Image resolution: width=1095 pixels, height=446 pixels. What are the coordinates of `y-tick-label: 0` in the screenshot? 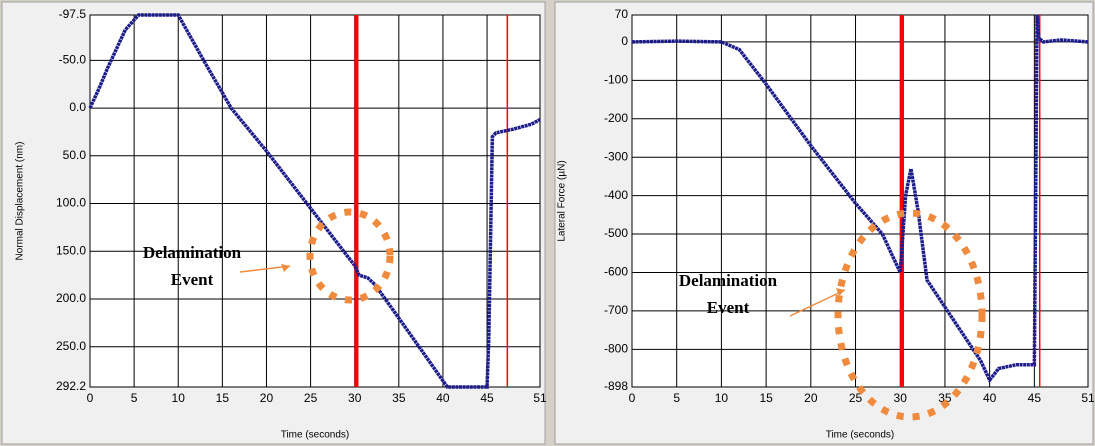 It's located at (624, 41).